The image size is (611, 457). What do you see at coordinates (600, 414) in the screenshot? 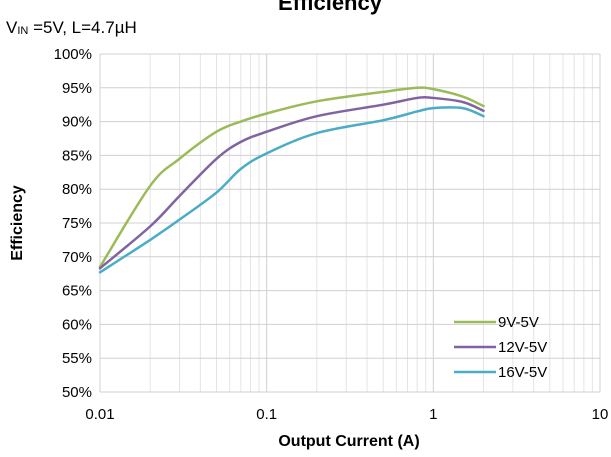
I see `x-tick-label: 10` at bounding box center [600, 414].